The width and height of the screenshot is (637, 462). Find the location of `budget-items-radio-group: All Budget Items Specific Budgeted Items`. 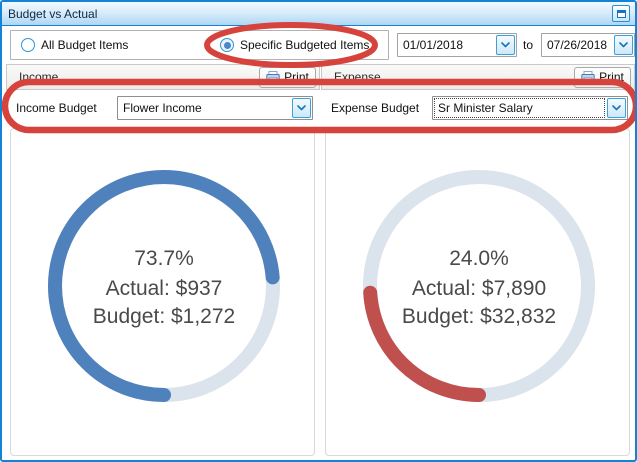

budget-items-radio-group: All Budget Items Specific Budgeted Items is located at coordinates (199, 45).